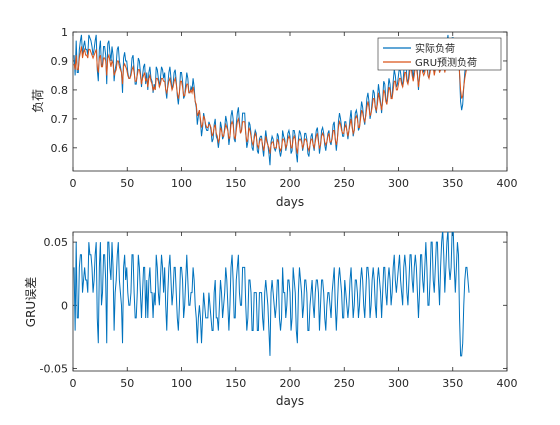  I want to click on y-tick-label: 1, so click(64, 32).